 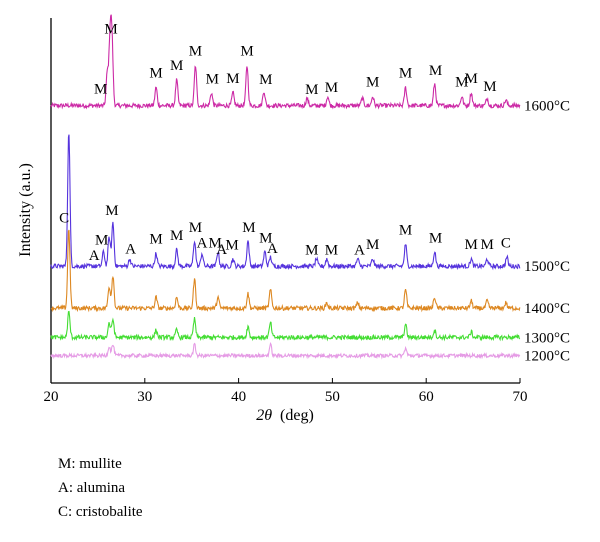 What do you see at coordinates (100, 512) in the screenshot?
I see `note-cristobalite: C: cristobalite` at bounding box center [100, 512].